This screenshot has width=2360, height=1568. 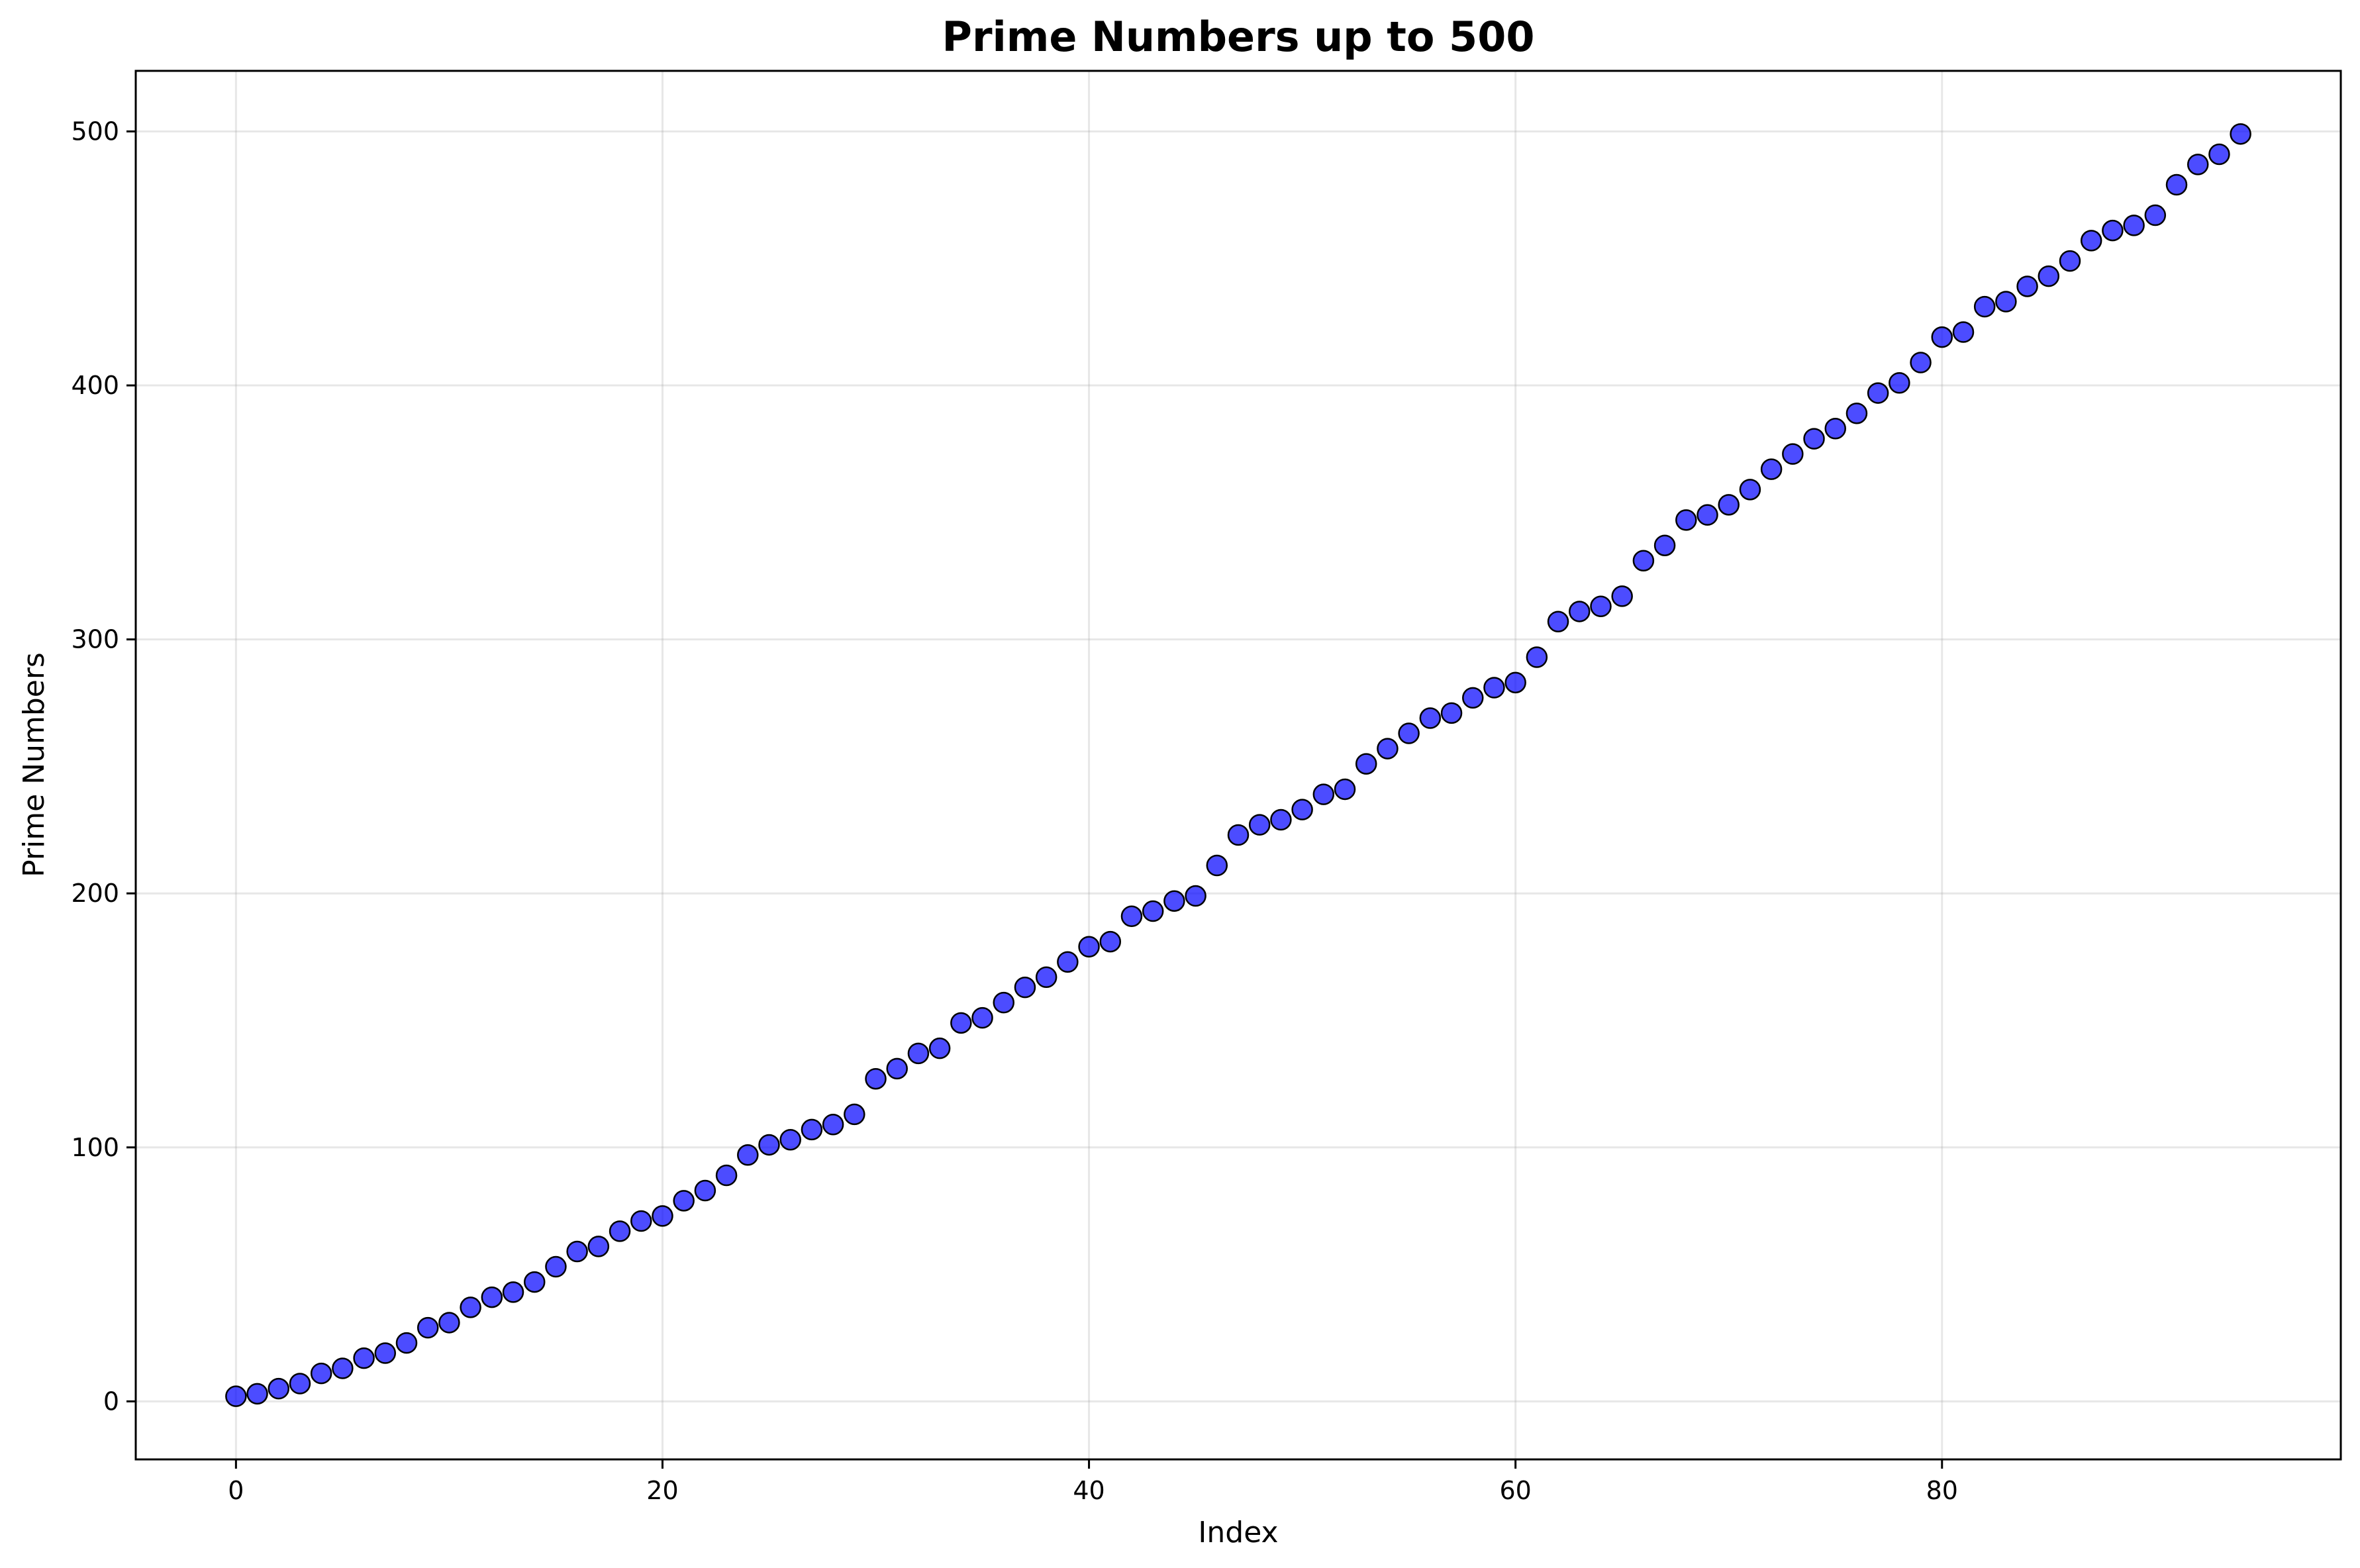 I want to click on x-tick-label: 0, so click(x=236, y=1490).